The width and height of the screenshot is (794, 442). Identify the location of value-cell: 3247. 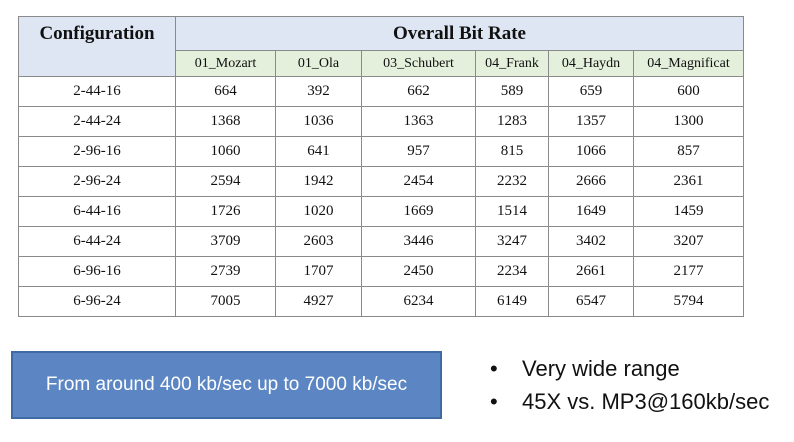
(512, 241).